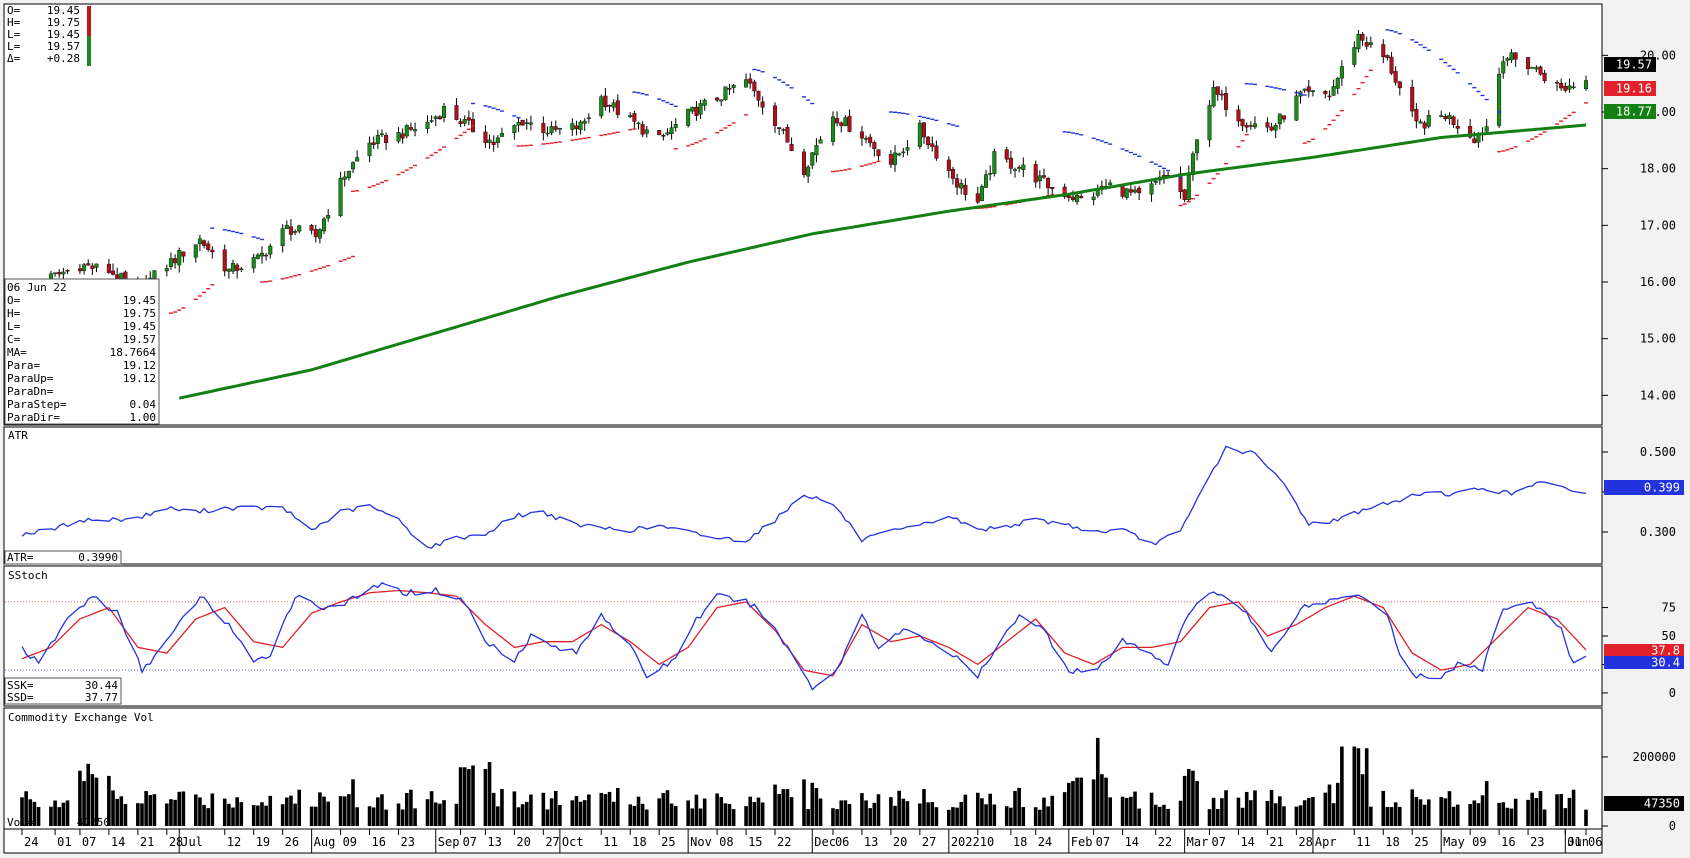 Image resolution: width=1690 pixels, height=858 pixels. Describe the element at coordinates (14, 10) in the screenshot. I see `header-label-0: O=` at that location.